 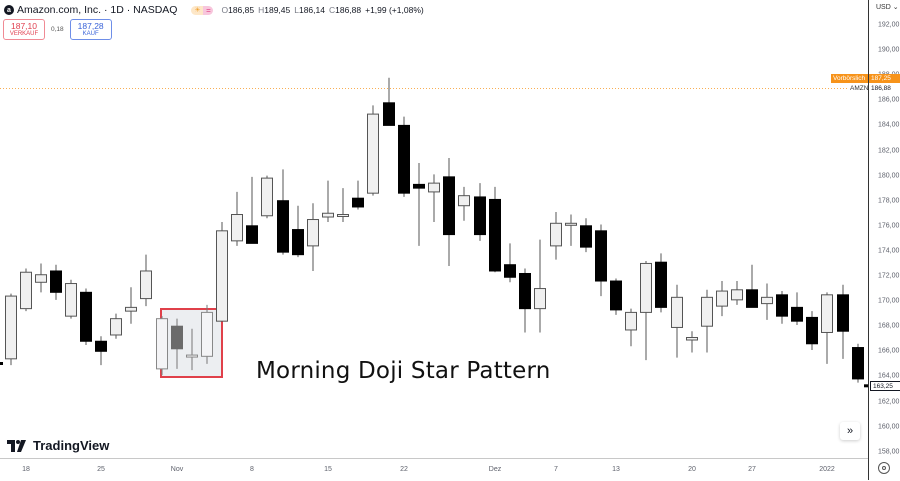 I want to click on price-tick: 158,00, so click(x=889, y=452).